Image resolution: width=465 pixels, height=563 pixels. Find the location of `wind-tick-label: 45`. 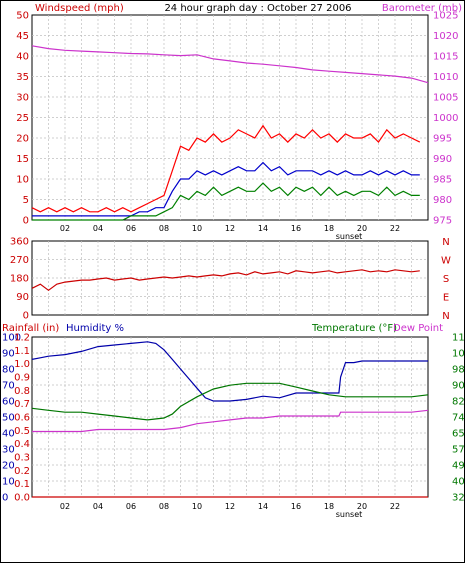

wind-tick-label: 45 is located at coordinates (22, 36).